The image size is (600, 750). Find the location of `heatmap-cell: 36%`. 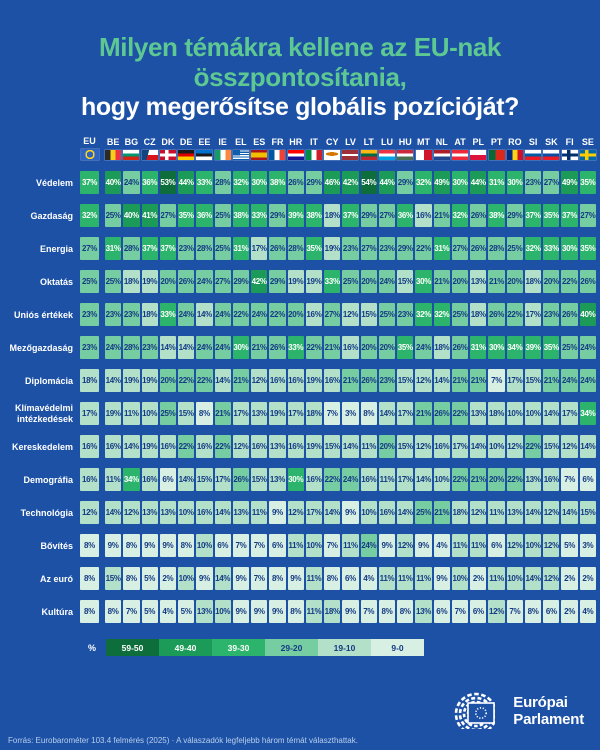

heatmap-cell: 36% is located at coordinates (405, 216).